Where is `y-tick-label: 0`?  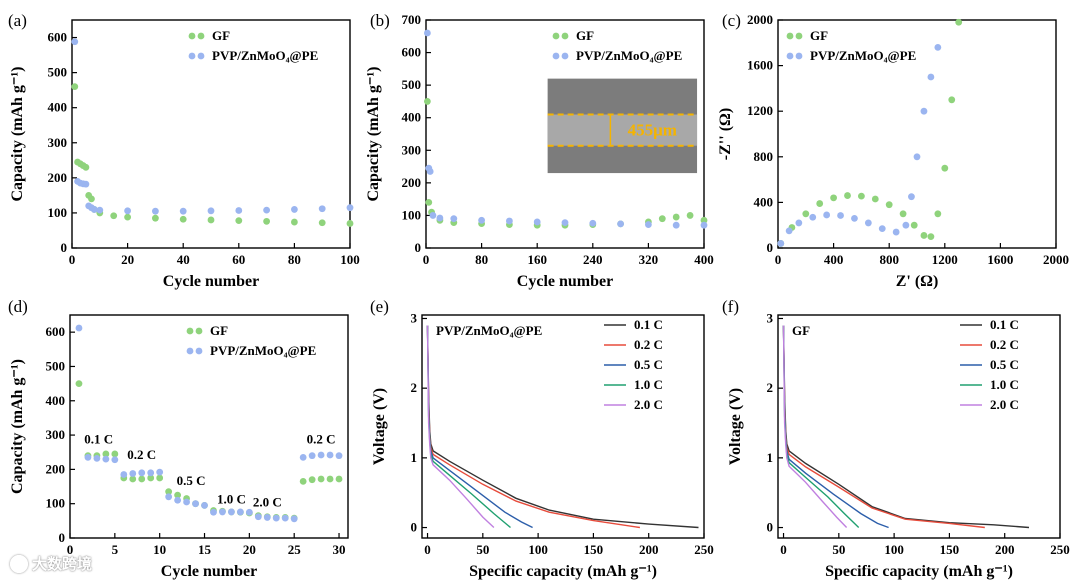 y-tick-label: 0 is located at coordinates (62, 537).